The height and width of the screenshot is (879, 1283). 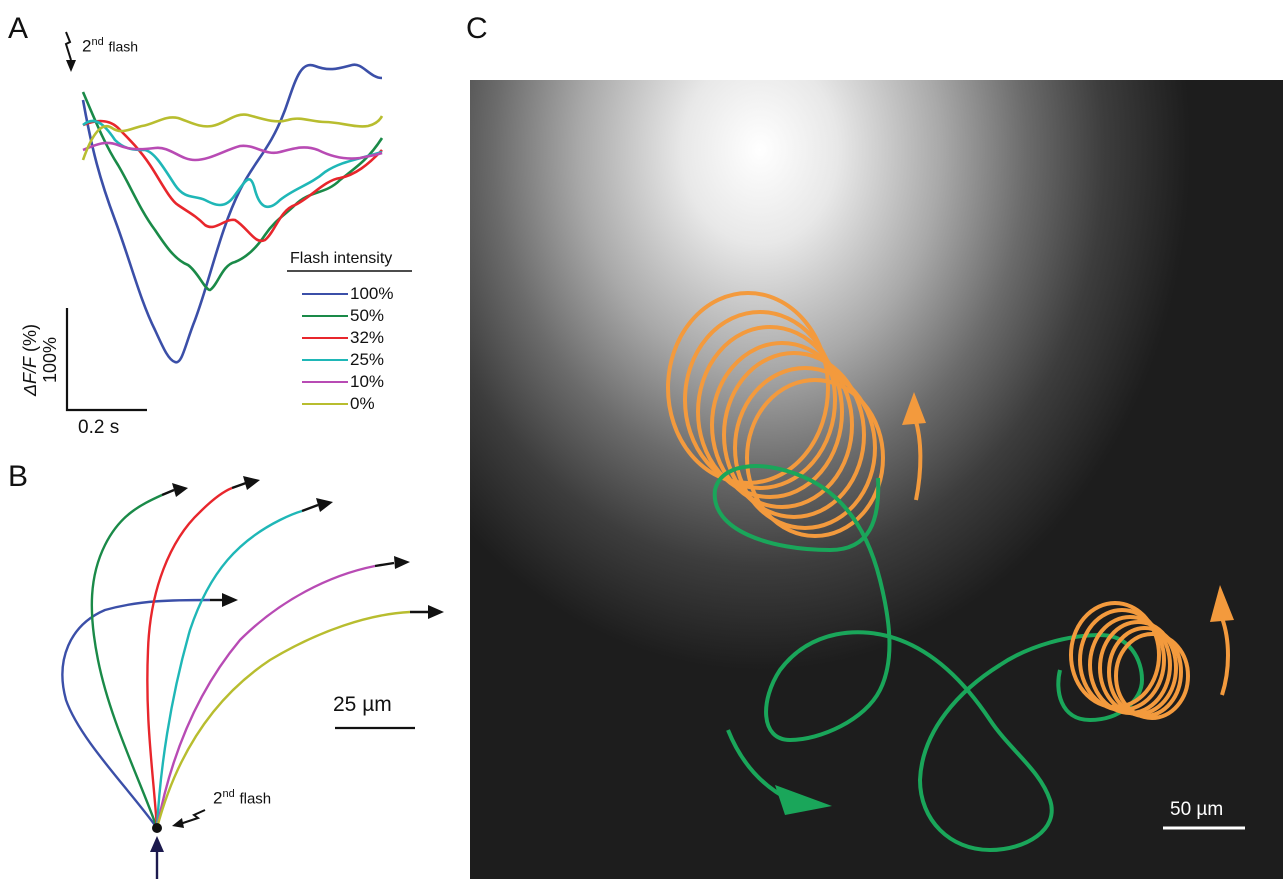 I want to click on orange-loops-upper, so click(x=775, y=414).